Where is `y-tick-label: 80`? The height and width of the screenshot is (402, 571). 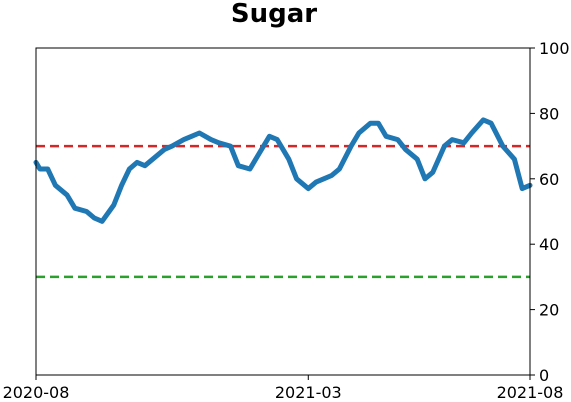 y-tick-label: 80 is located at coordinates (549, 113).